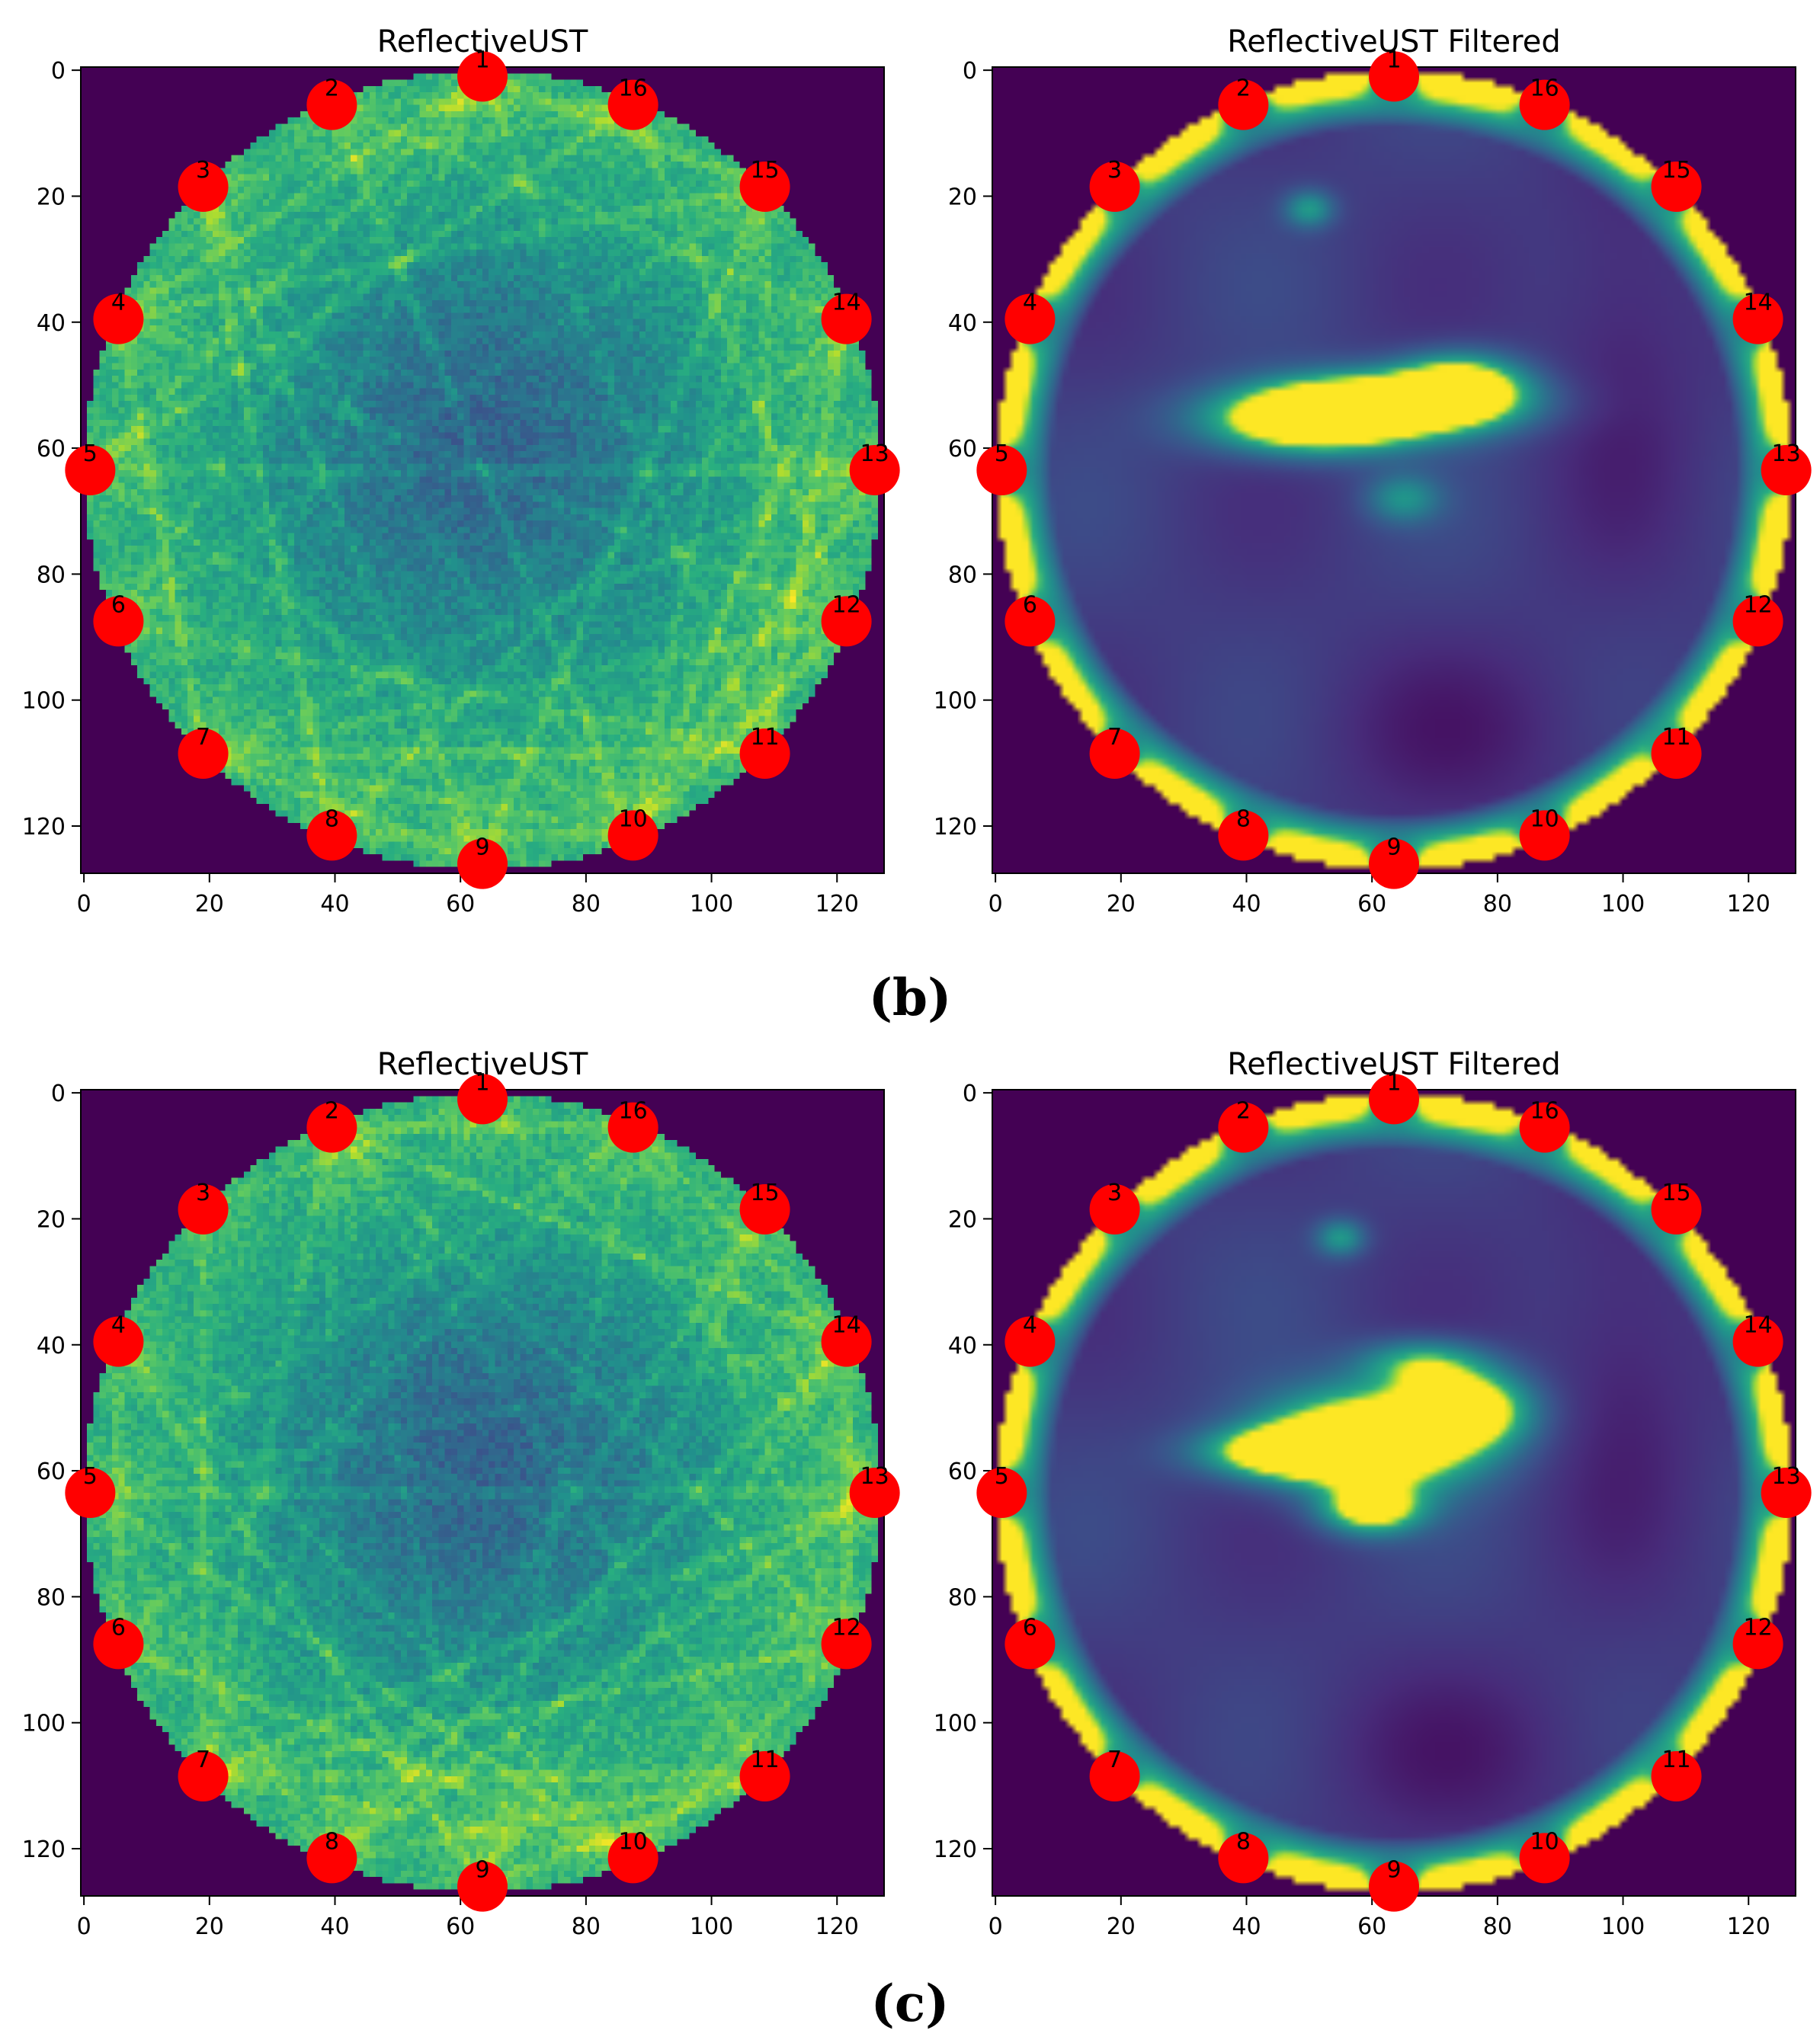 The height and width of the screenshot is (2043, 1820). What do you see at coordinates (118, 303) in the screenshot?
I see `sensor-label: 4` at bounding box center [118, 303].